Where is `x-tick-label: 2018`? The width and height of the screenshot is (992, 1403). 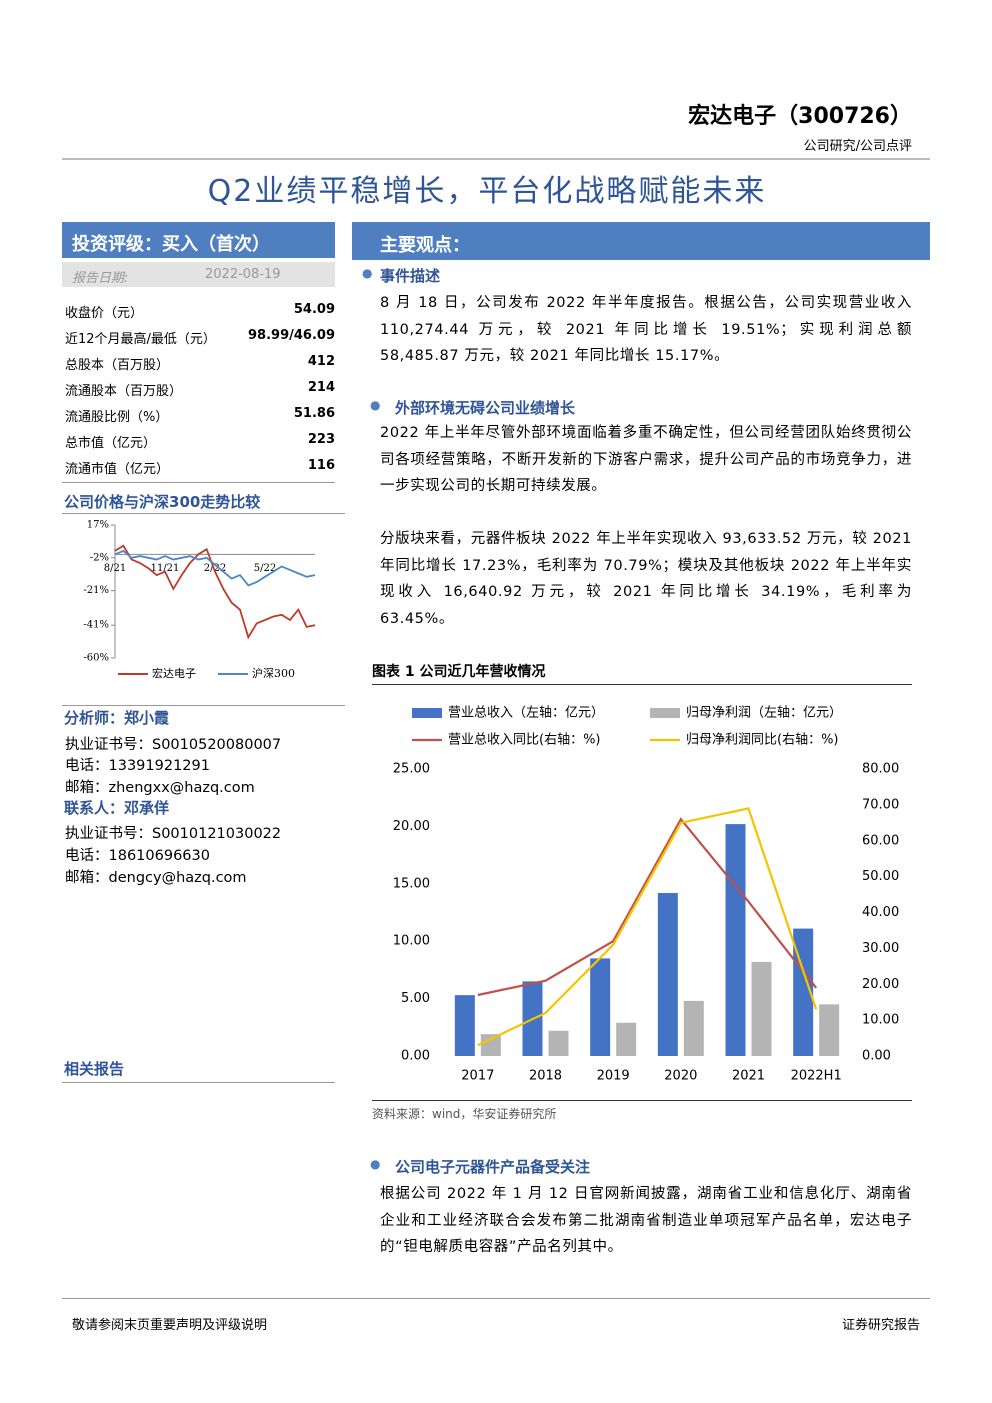 x-tick-label: 2018 is located at coordinates (545, 1076).